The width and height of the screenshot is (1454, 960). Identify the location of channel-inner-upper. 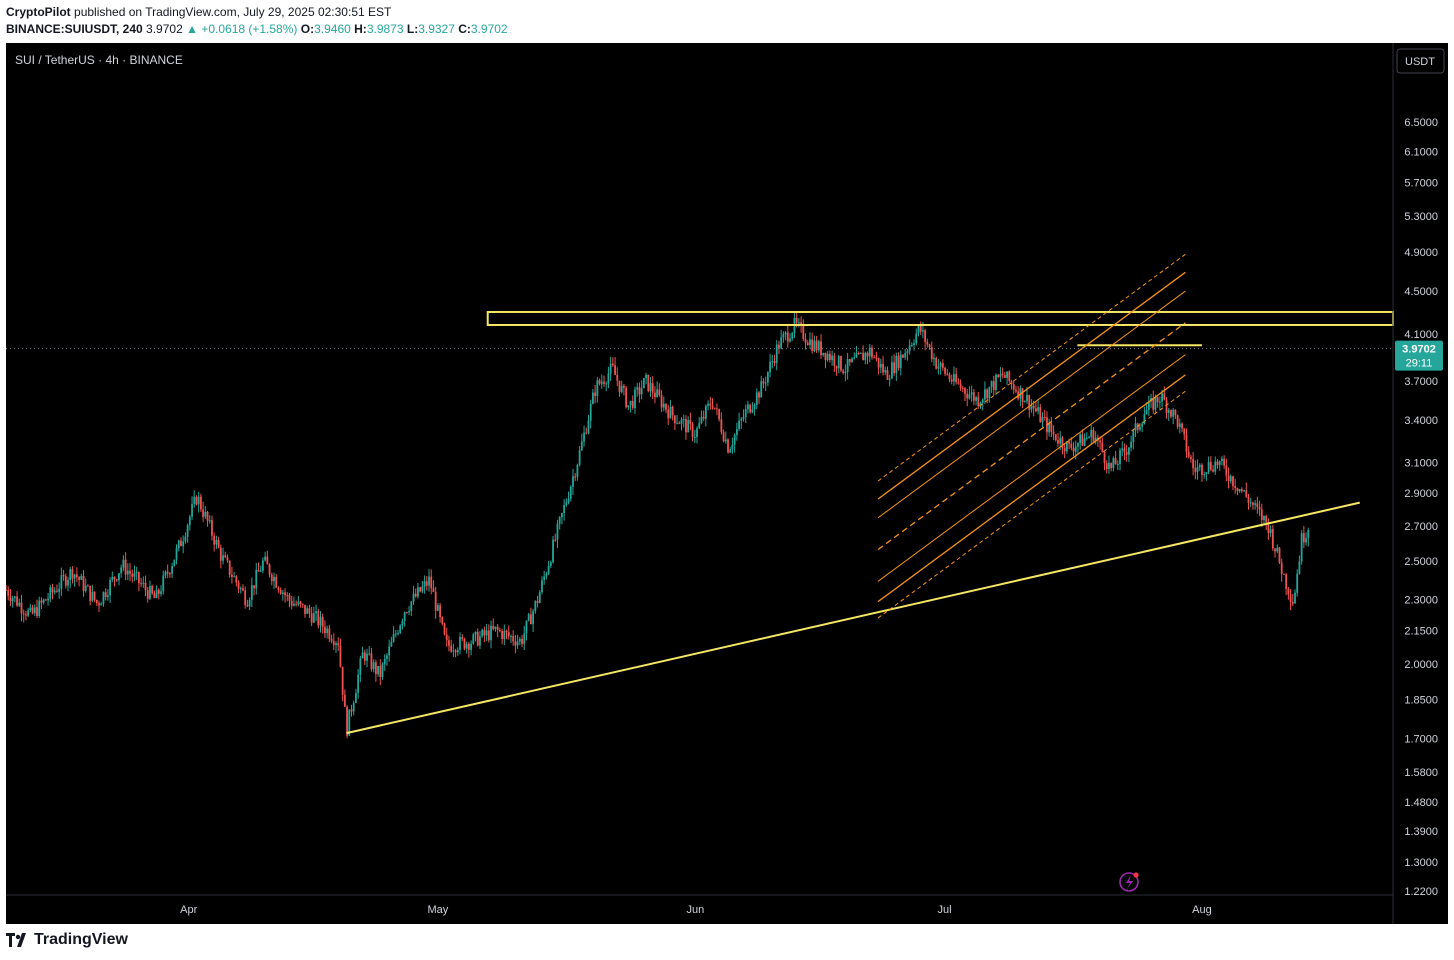
(1031, 404).